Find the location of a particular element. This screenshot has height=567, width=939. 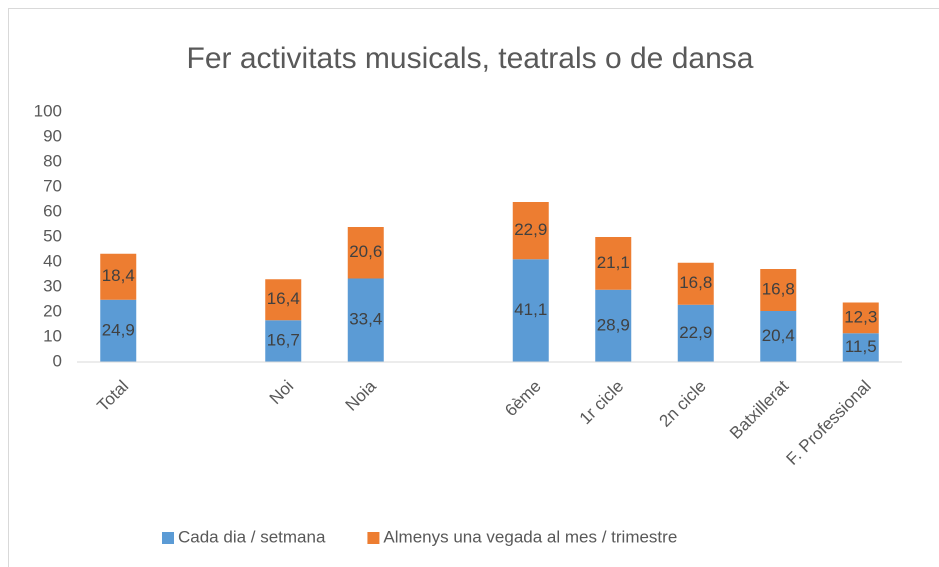

y-tick-label: 60 is located at coordinates (52, 210).